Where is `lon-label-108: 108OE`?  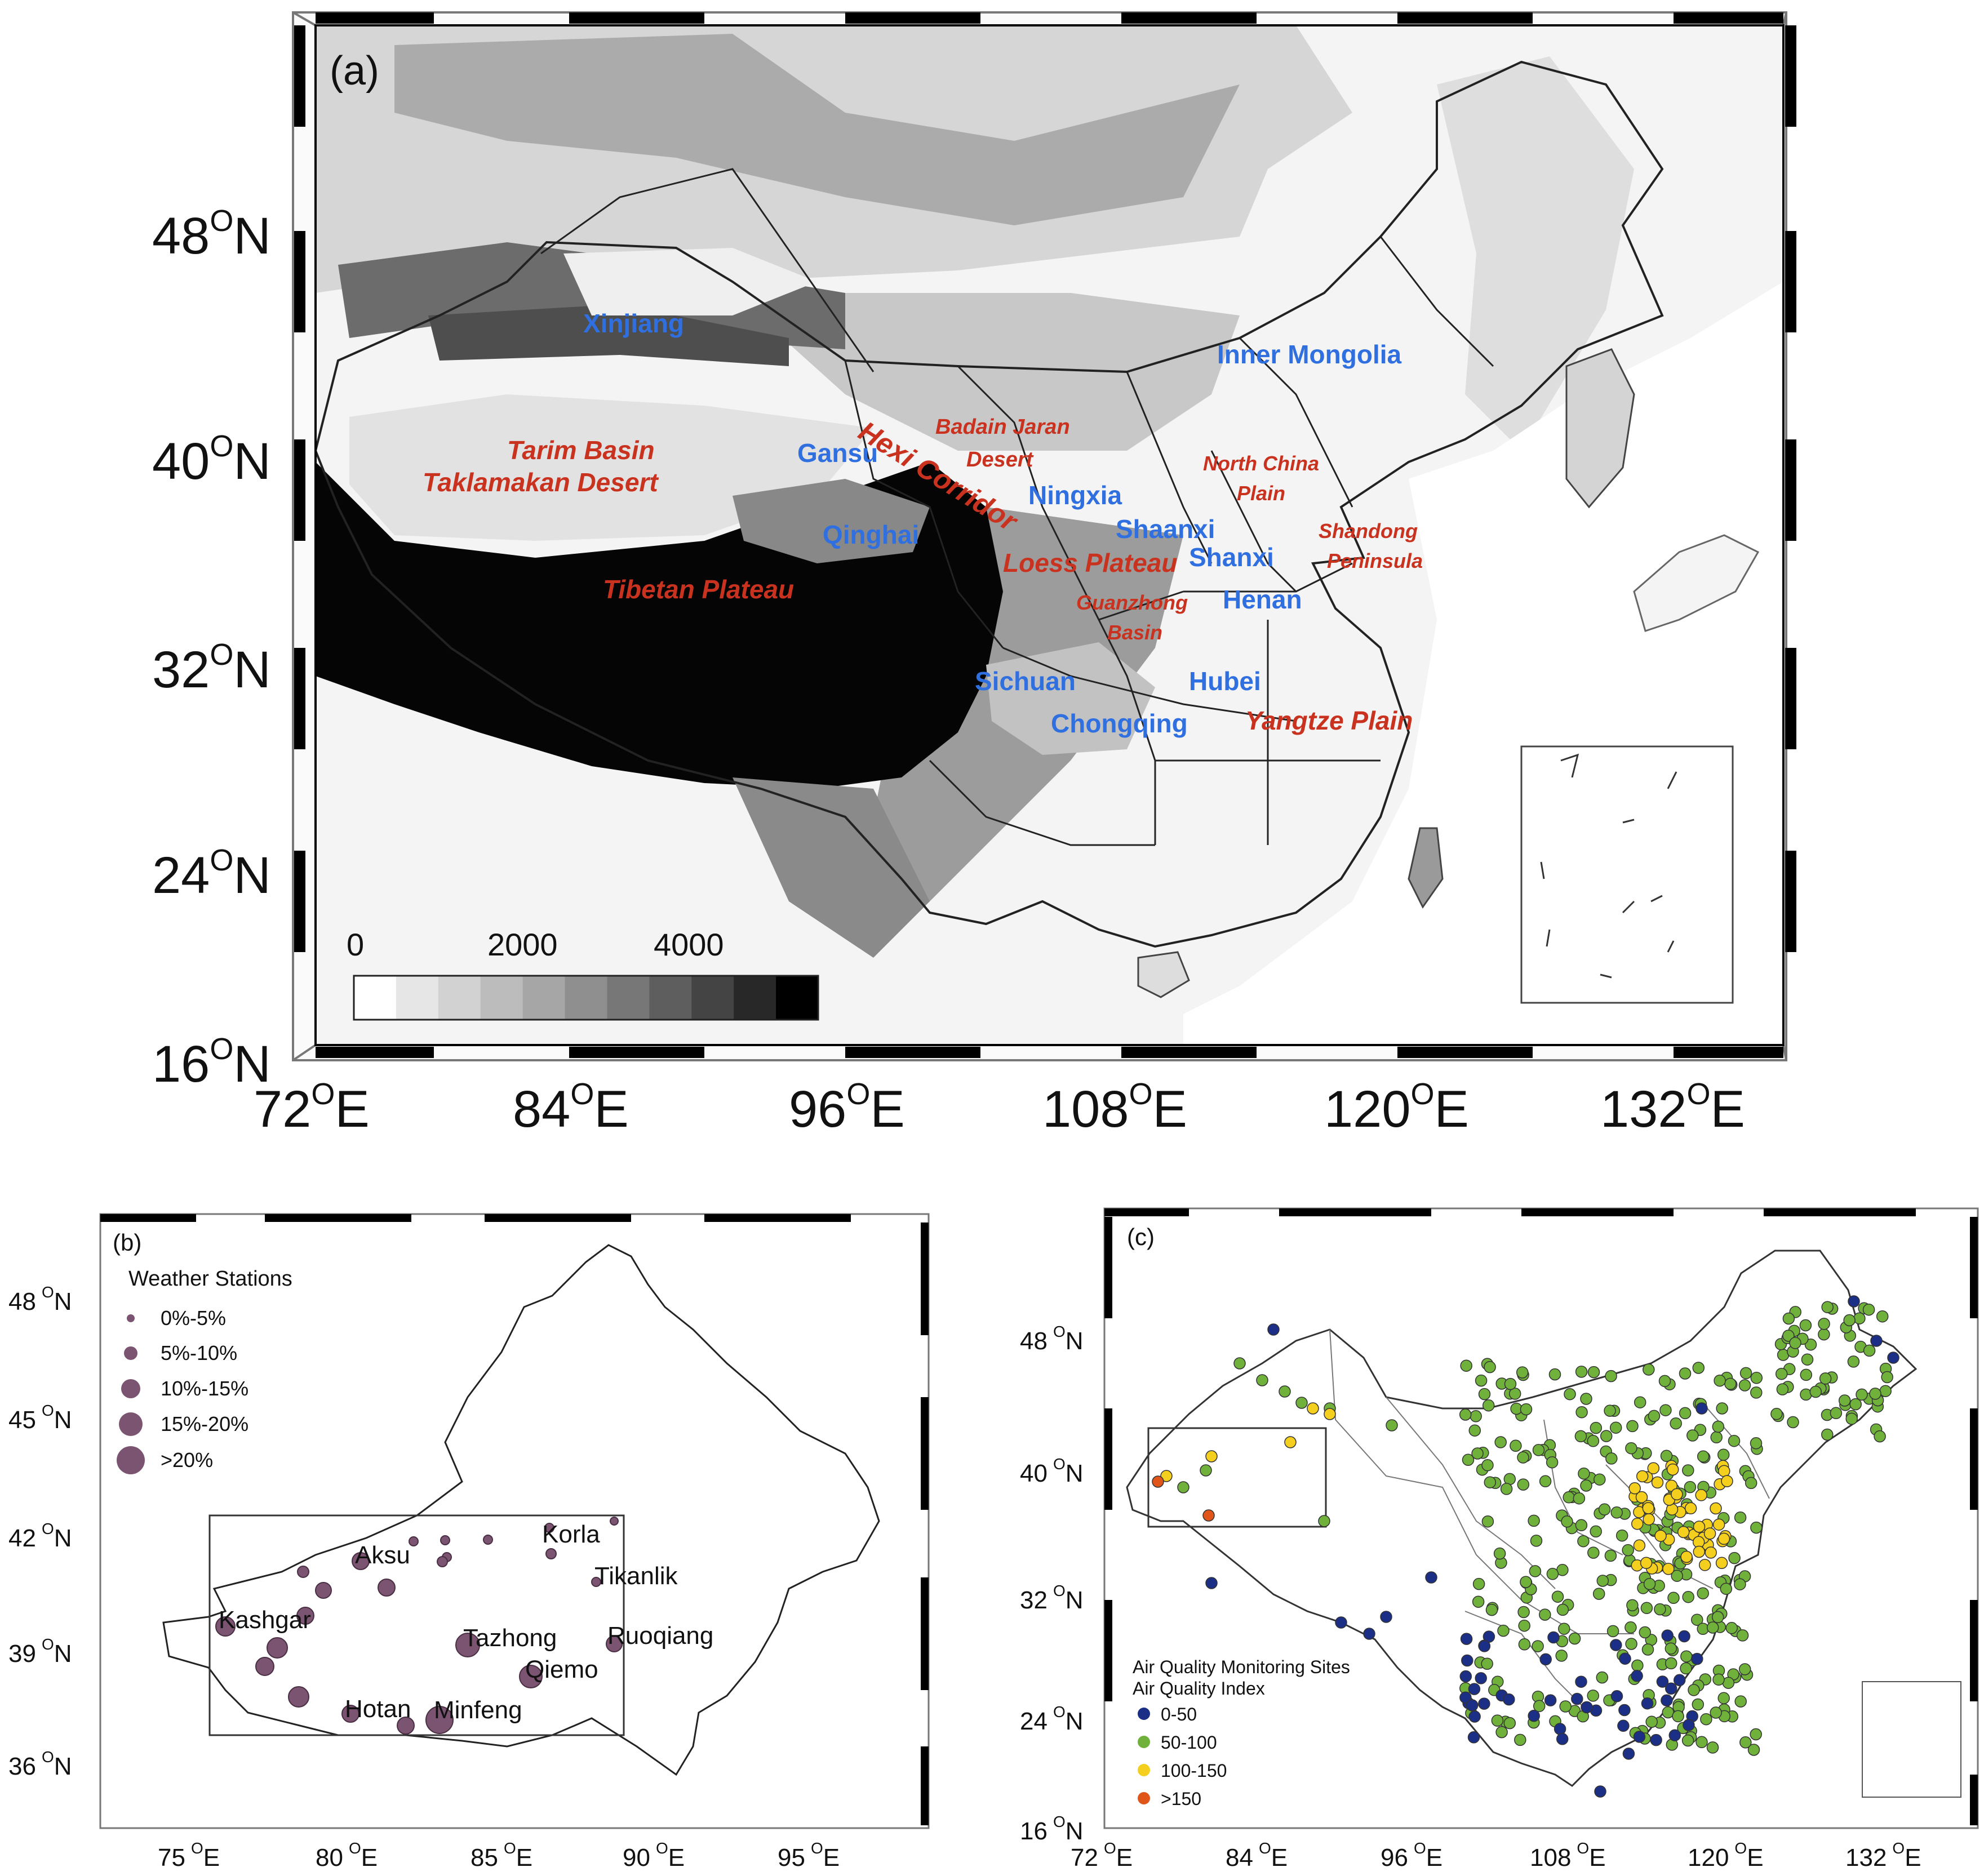 lon-label-108: 108OE is located at coordinates (1114, 1107).